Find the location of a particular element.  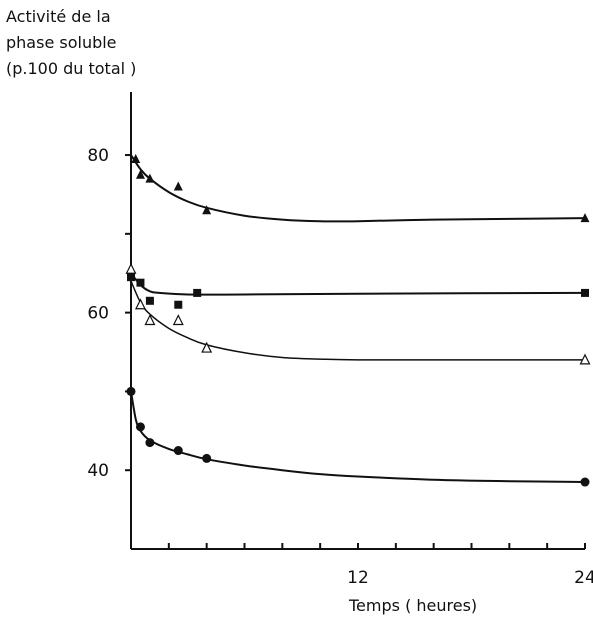

y-axis-label-line-3: (p.100 du total ) is located at coordinates (71, 68).